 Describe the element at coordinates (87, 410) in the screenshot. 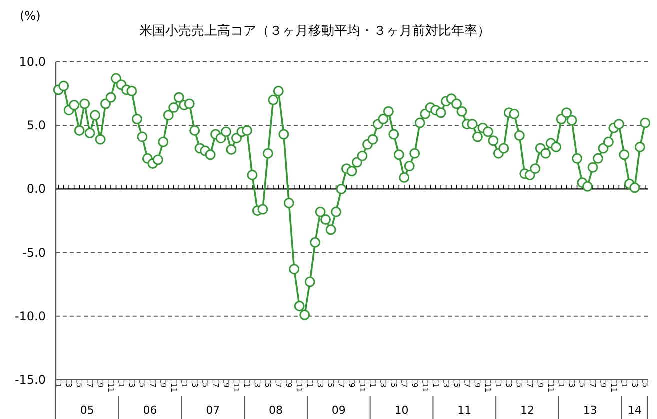

I see `text: 05` at that location.